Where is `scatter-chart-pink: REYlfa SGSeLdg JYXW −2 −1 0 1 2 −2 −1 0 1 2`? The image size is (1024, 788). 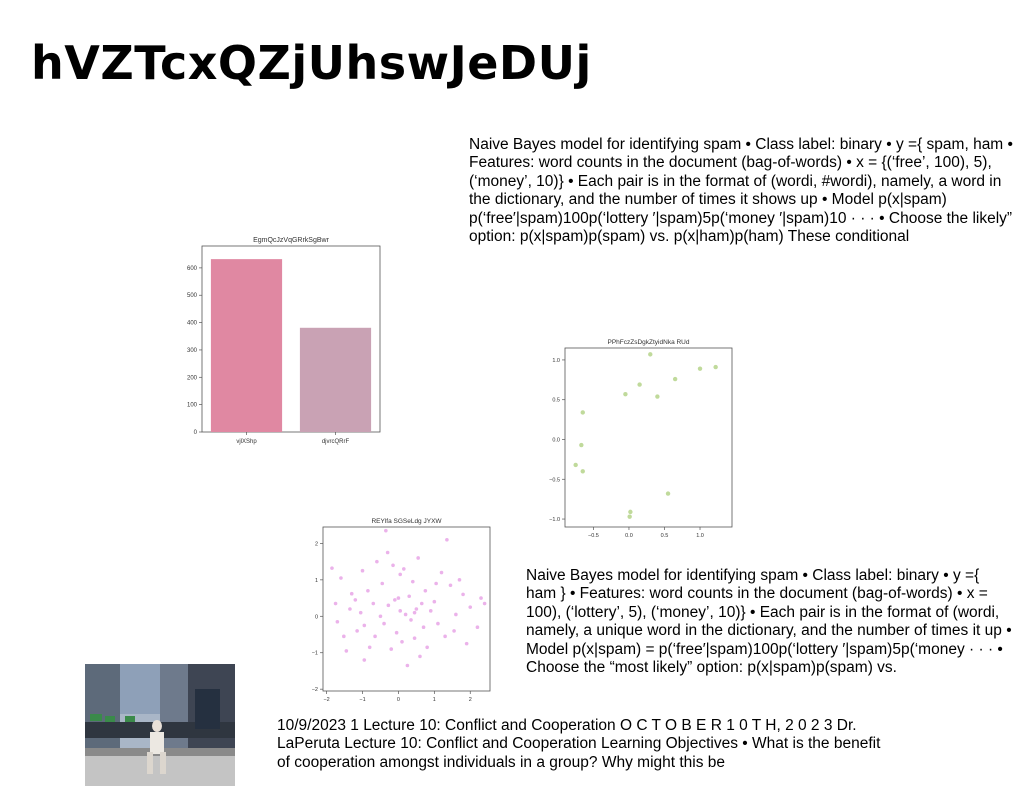
scatter-chart-pink: REYlfa SGSeLdg JYXW −2 −1 0 1 2 −2 −1 0 1 2 is located at coordinates (401, 610).